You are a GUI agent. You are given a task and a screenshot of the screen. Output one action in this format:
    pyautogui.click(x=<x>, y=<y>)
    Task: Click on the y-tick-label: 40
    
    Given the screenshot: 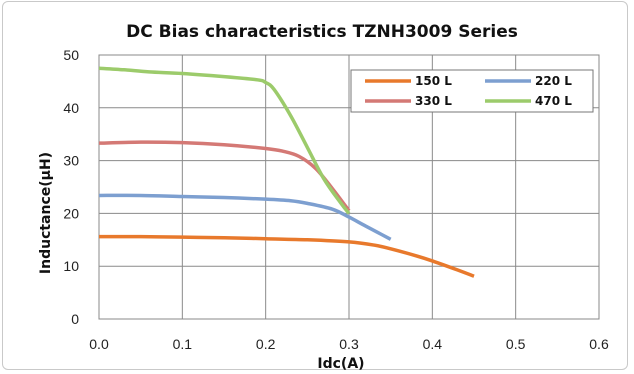 What is the action you would take?
    pyautogui.click(x=71, y=108)
    